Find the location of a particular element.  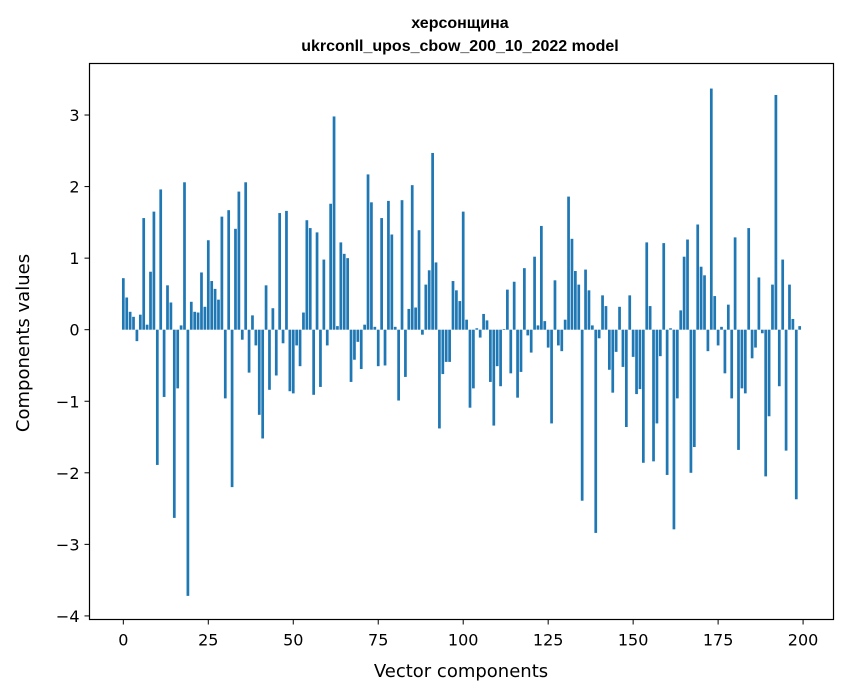

y-tick-label: −4 is located at coordinates (68, 616).